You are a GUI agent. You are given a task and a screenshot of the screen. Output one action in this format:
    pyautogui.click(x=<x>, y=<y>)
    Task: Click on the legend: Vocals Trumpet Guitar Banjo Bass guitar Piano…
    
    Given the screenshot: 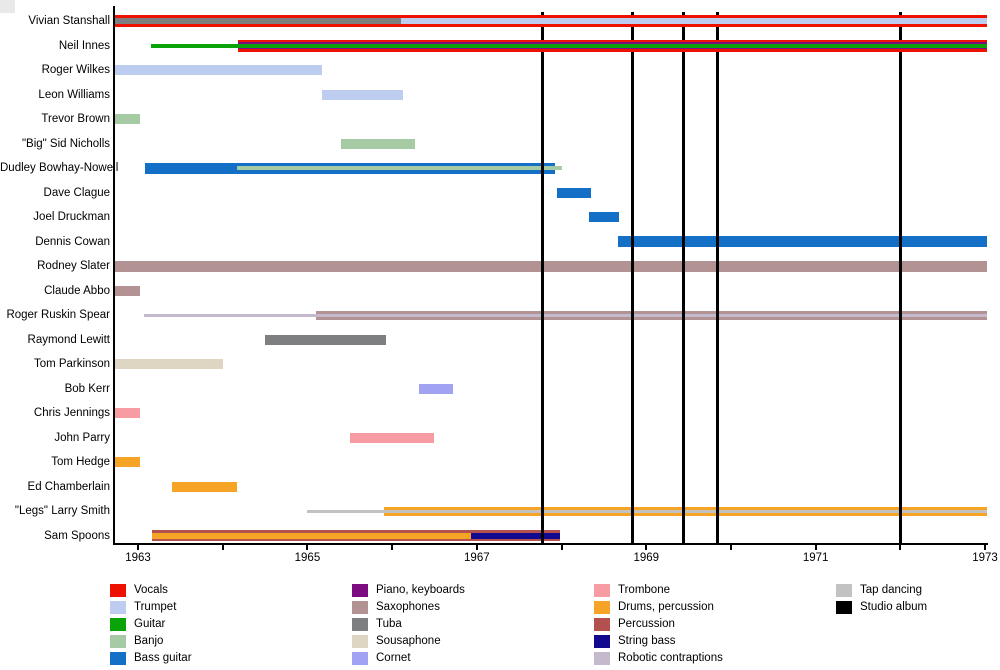 What is the action you would take?
    pyautogui.click(x=500, y=624)
    